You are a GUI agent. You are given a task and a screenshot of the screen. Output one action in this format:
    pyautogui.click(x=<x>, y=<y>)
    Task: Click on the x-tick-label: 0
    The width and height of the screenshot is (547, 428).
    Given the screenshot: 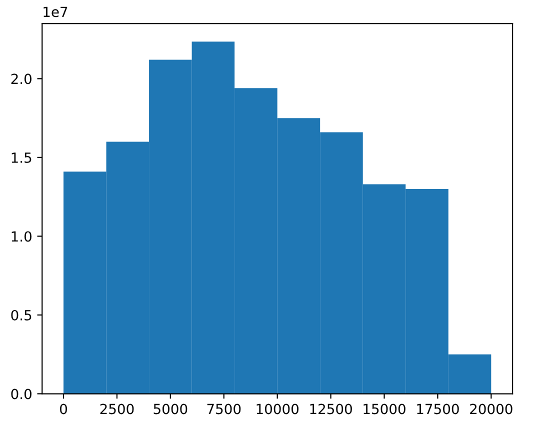 What is the action you would take?
    pyautogui.click(x=63, y=409)
    